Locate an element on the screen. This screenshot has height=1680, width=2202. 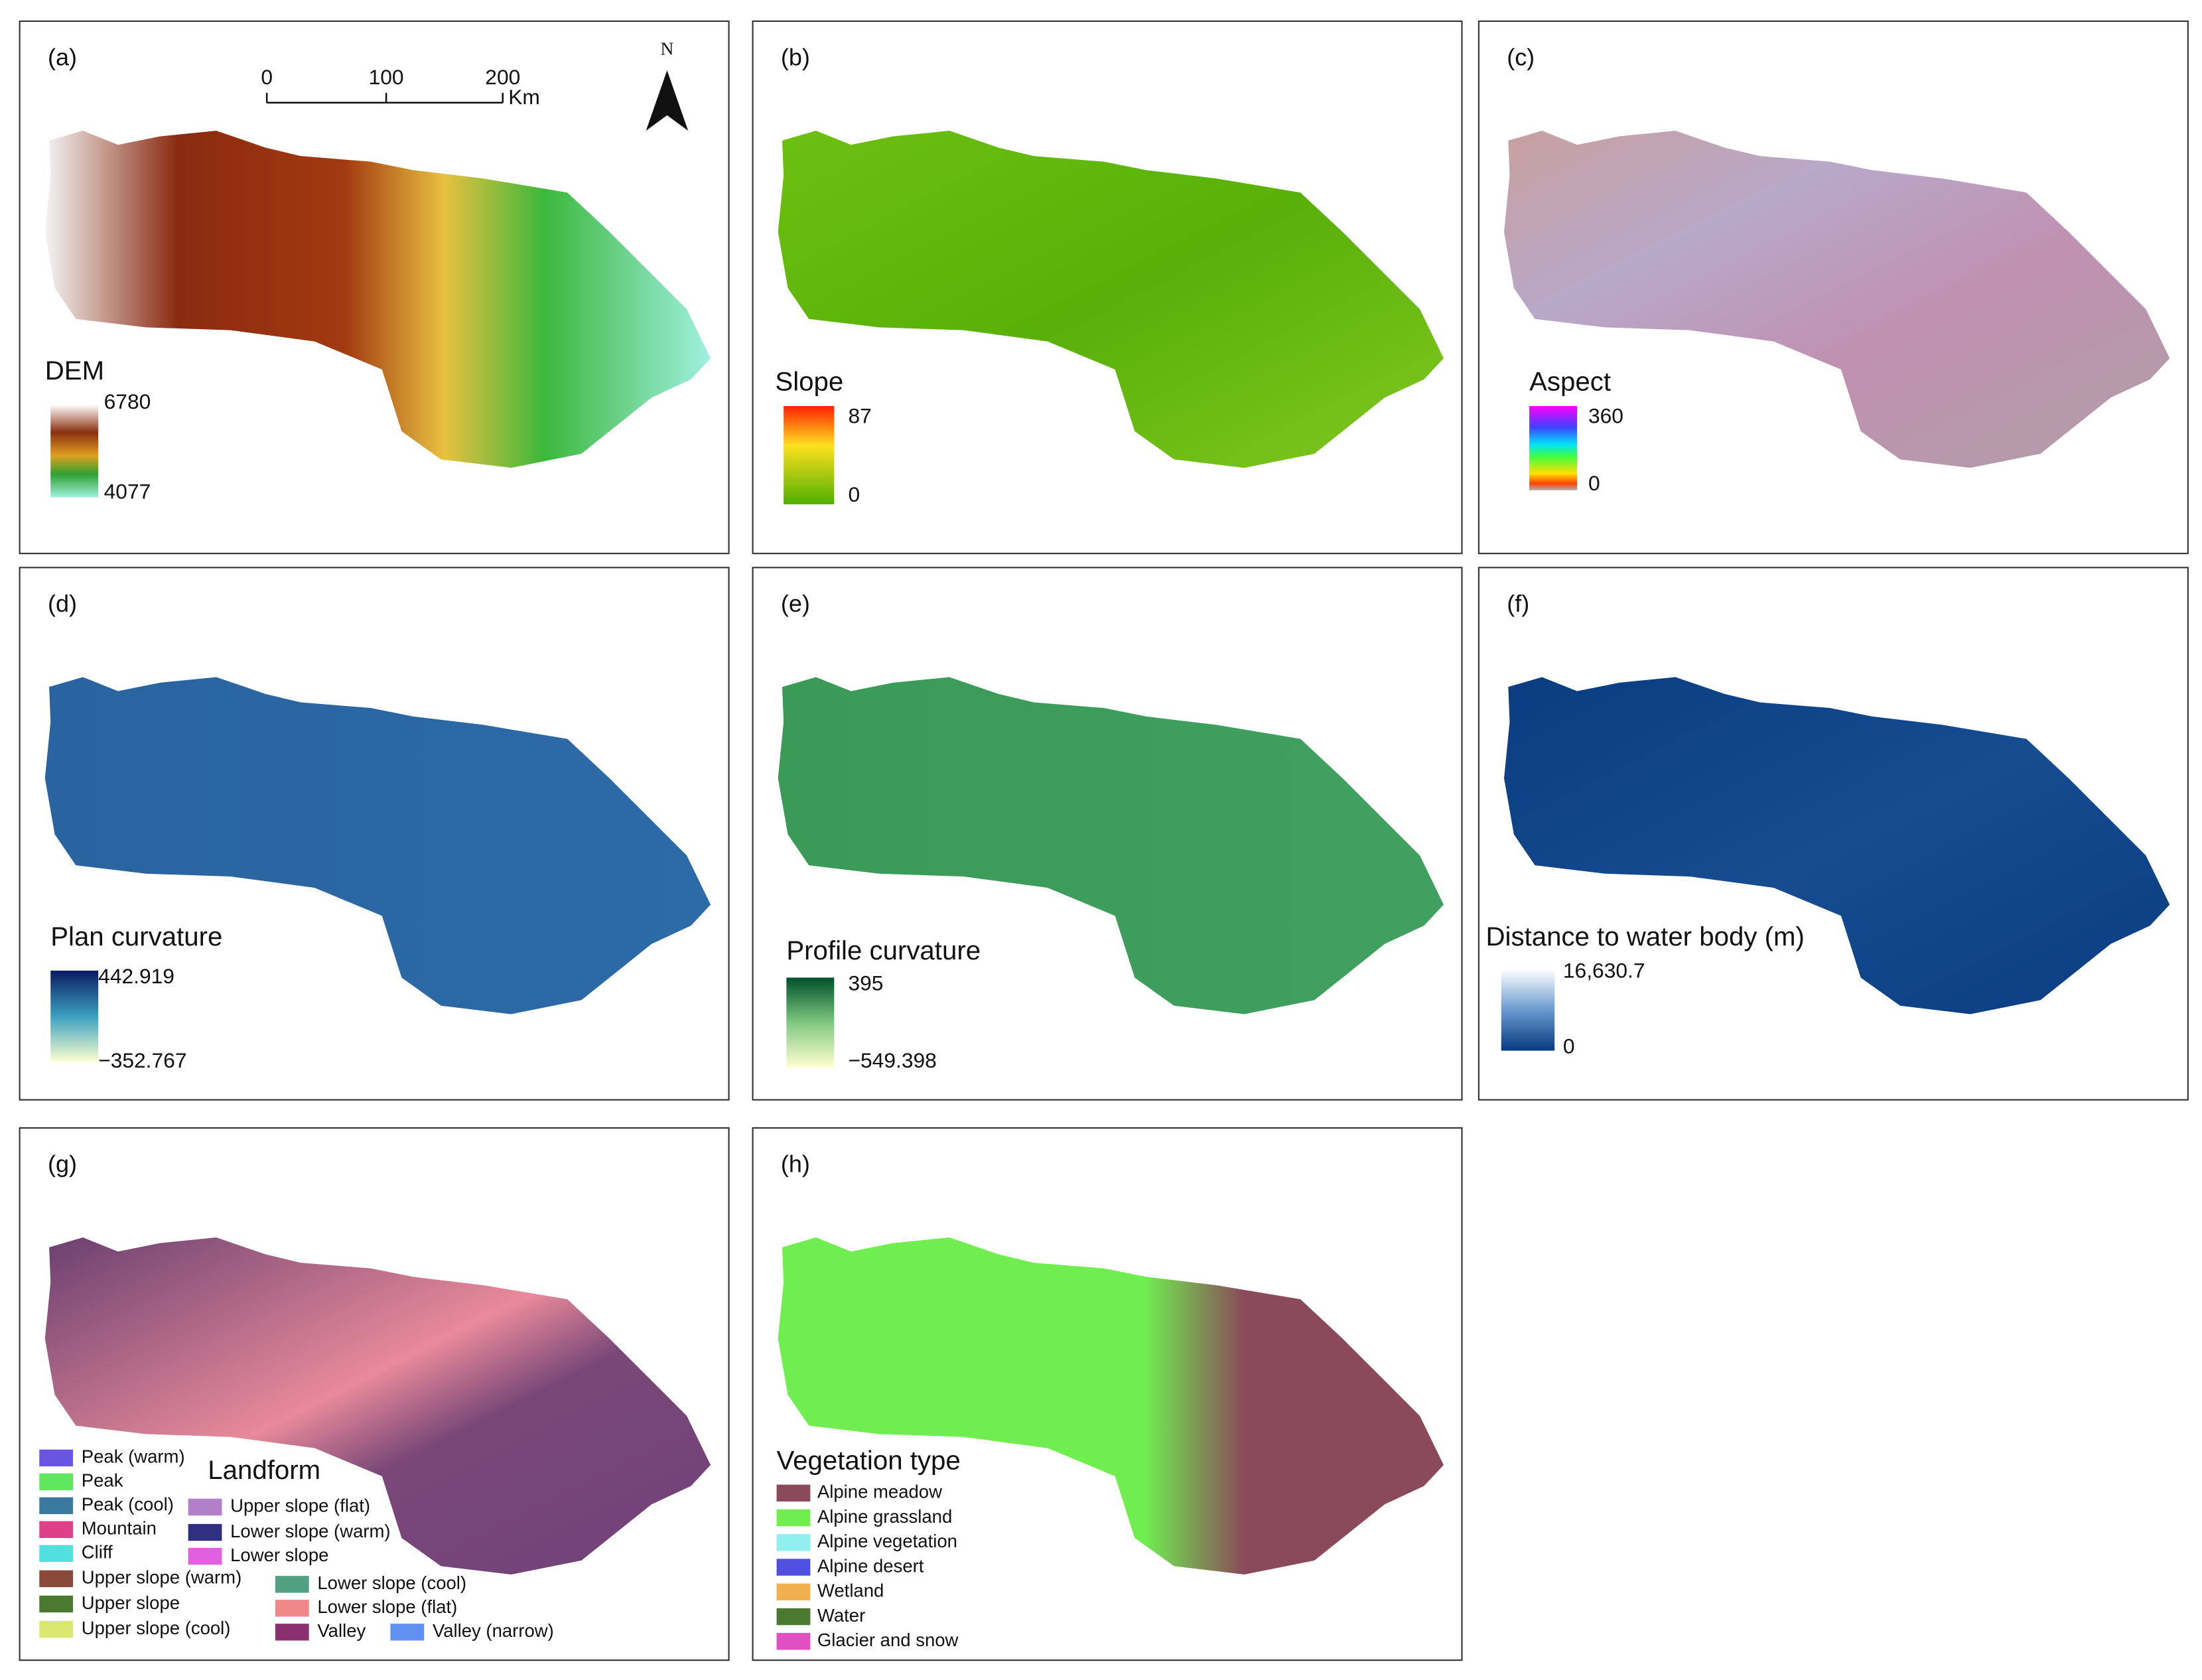
legend-title: Distance to water body (m) is located at coordinates (1645, 936).